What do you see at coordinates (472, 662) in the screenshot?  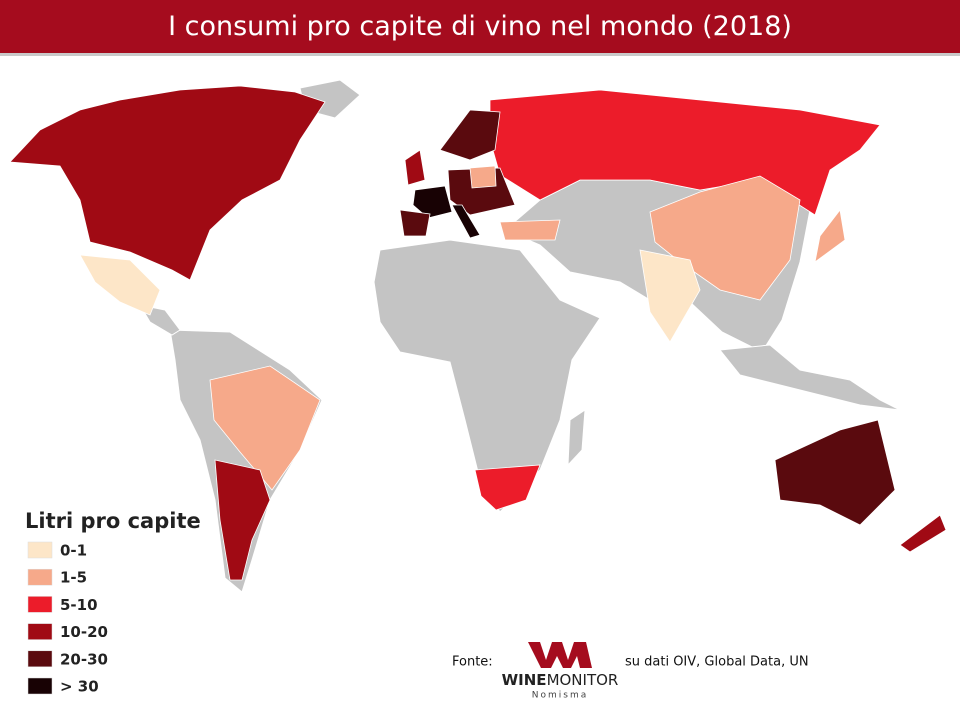 I see `source-prefix: Fonte:` at bounding box center [472, 662].